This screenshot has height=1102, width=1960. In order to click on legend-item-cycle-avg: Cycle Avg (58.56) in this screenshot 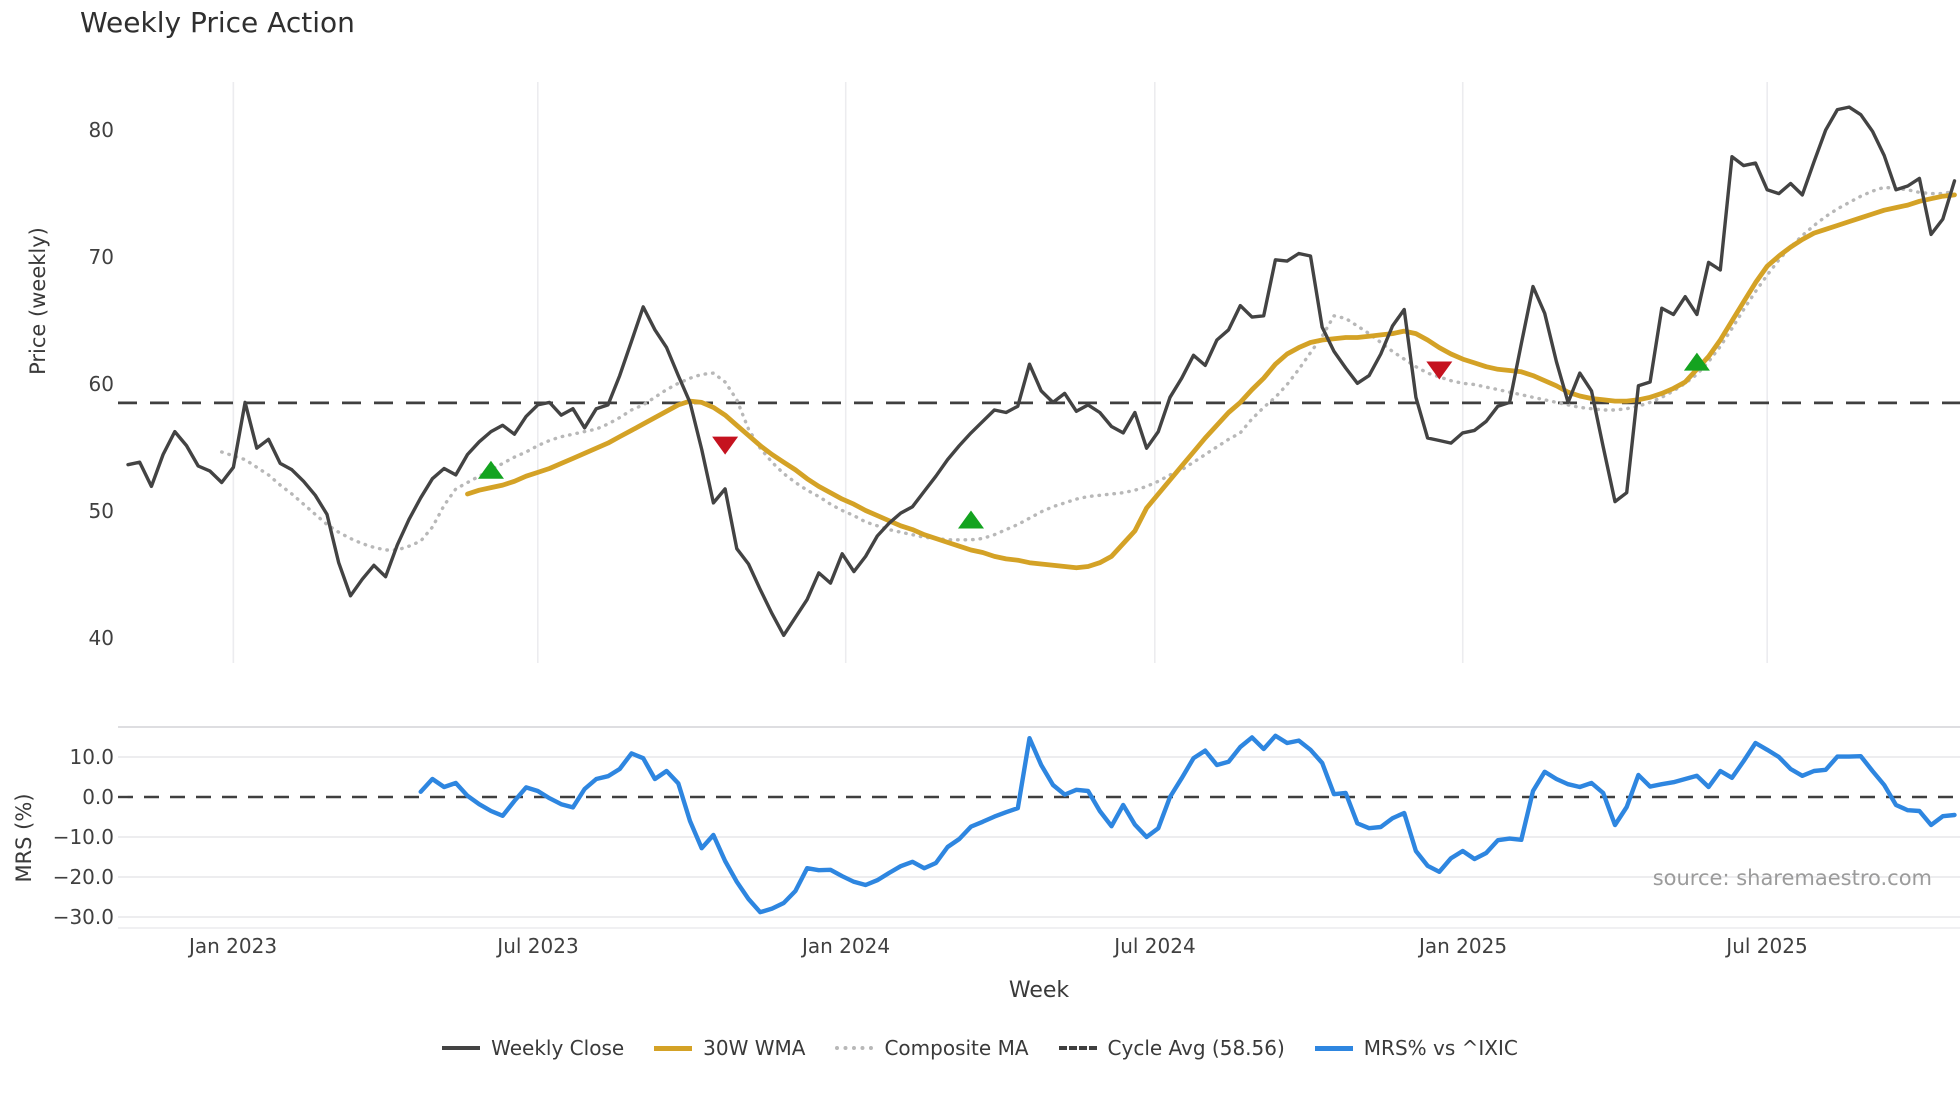, I will do `click(1171, 1048)`.